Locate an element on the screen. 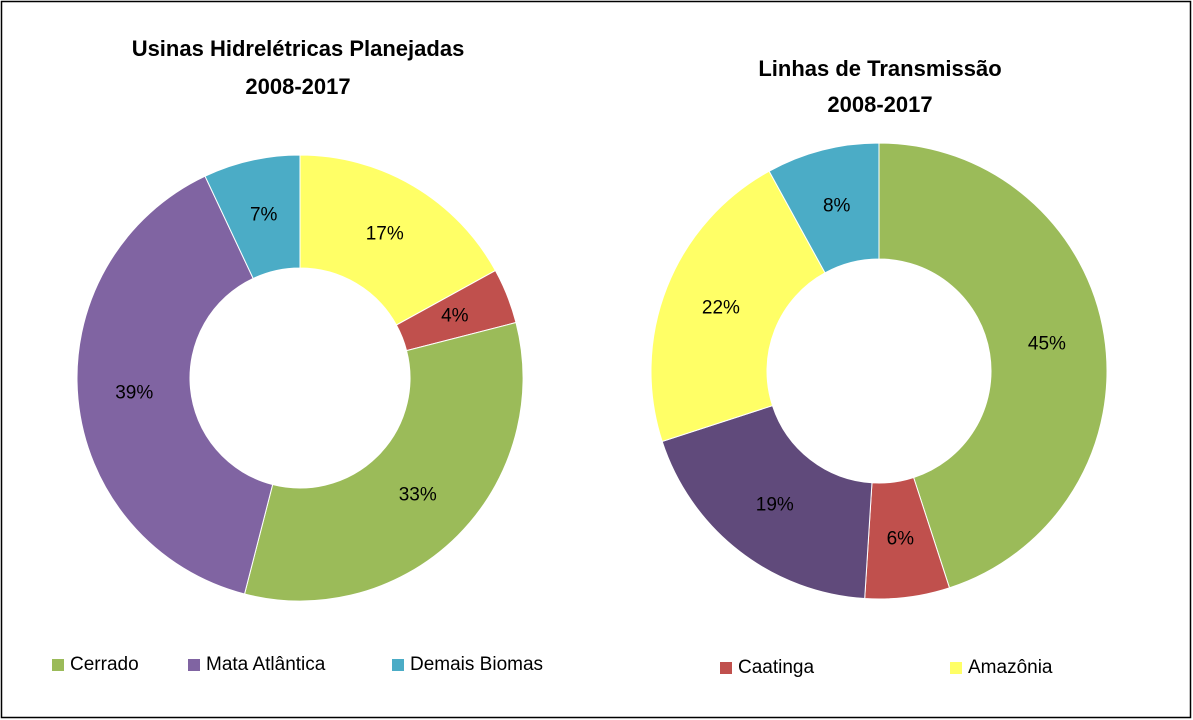  data-label: 39% is located at coordinates (134, 393).